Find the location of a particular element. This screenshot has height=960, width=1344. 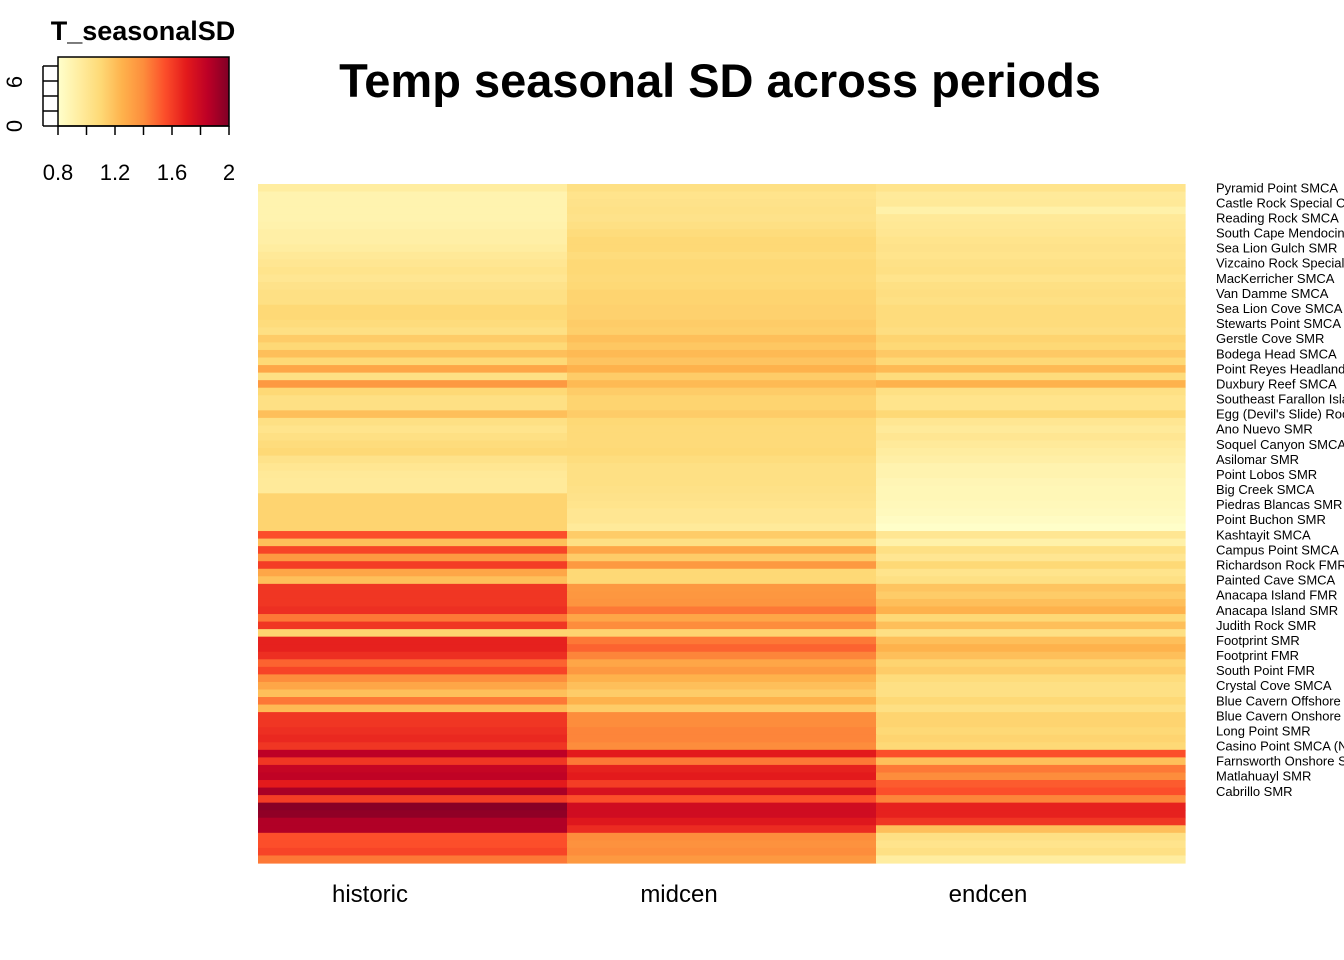

row-label: Casino Point SMCA (No-Take) is located at coordinates (1280, 746).